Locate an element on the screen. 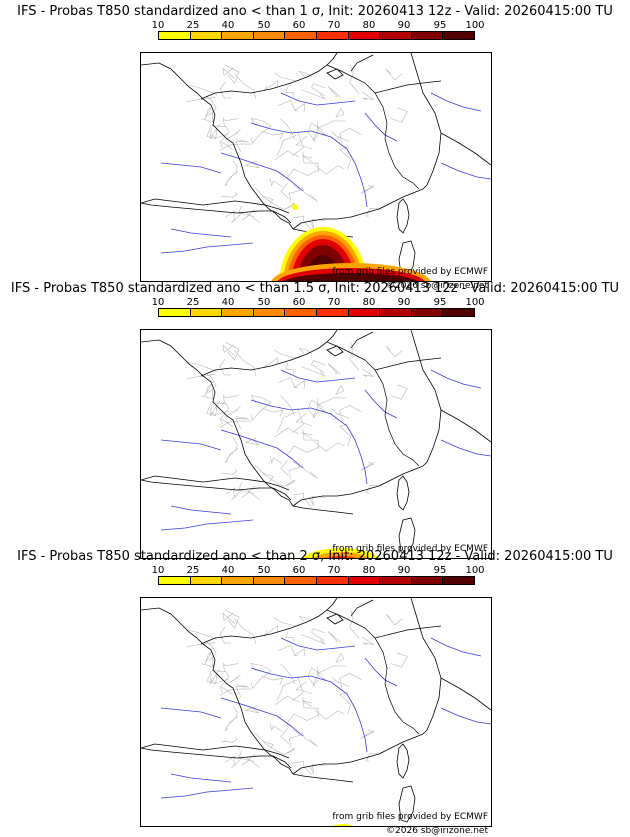 The image size is (630, 837). lake-outline is located at coordinates (335, 619).